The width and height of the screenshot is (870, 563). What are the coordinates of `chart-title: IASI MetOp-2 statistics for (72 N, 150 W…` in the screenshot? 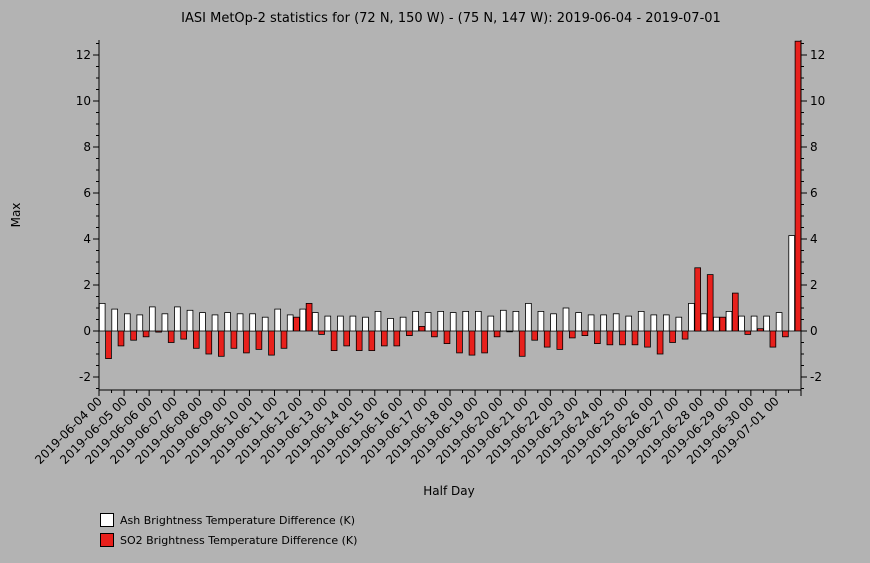 It's located at (451, 18).